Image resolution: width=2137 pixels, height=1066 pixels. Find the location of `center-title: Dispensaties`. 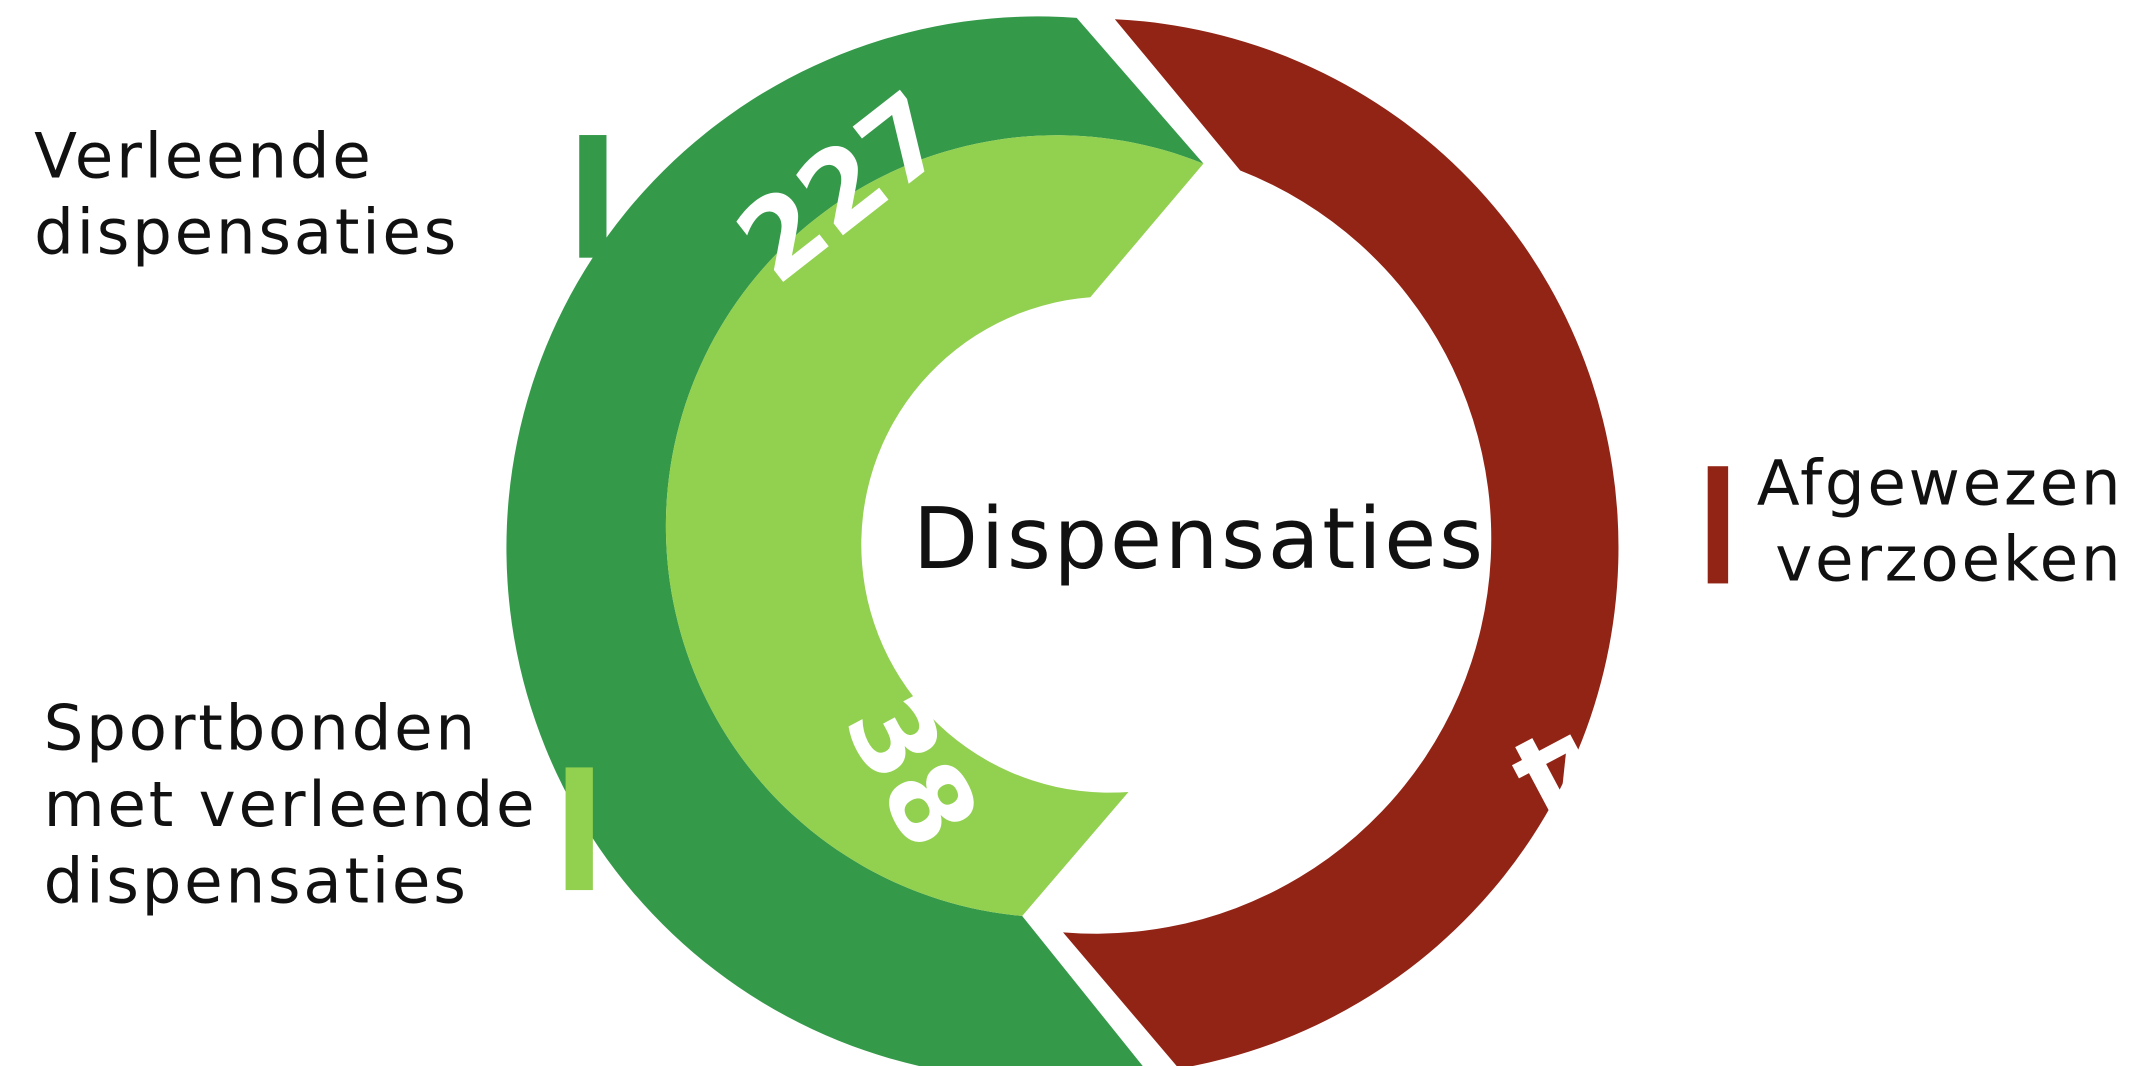

center-title: Dispensaties is located at coordinates (1199, 539).